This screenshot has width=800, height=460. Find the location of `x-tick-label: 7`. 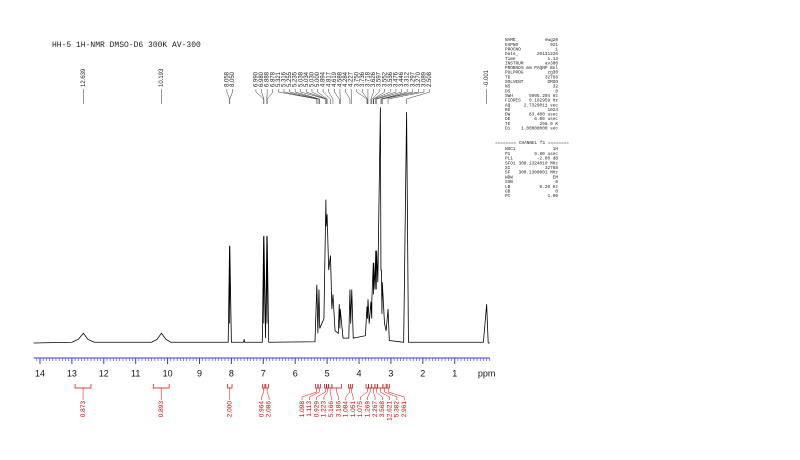

x-tick-label: 7 is located at coordinates (263, 373).